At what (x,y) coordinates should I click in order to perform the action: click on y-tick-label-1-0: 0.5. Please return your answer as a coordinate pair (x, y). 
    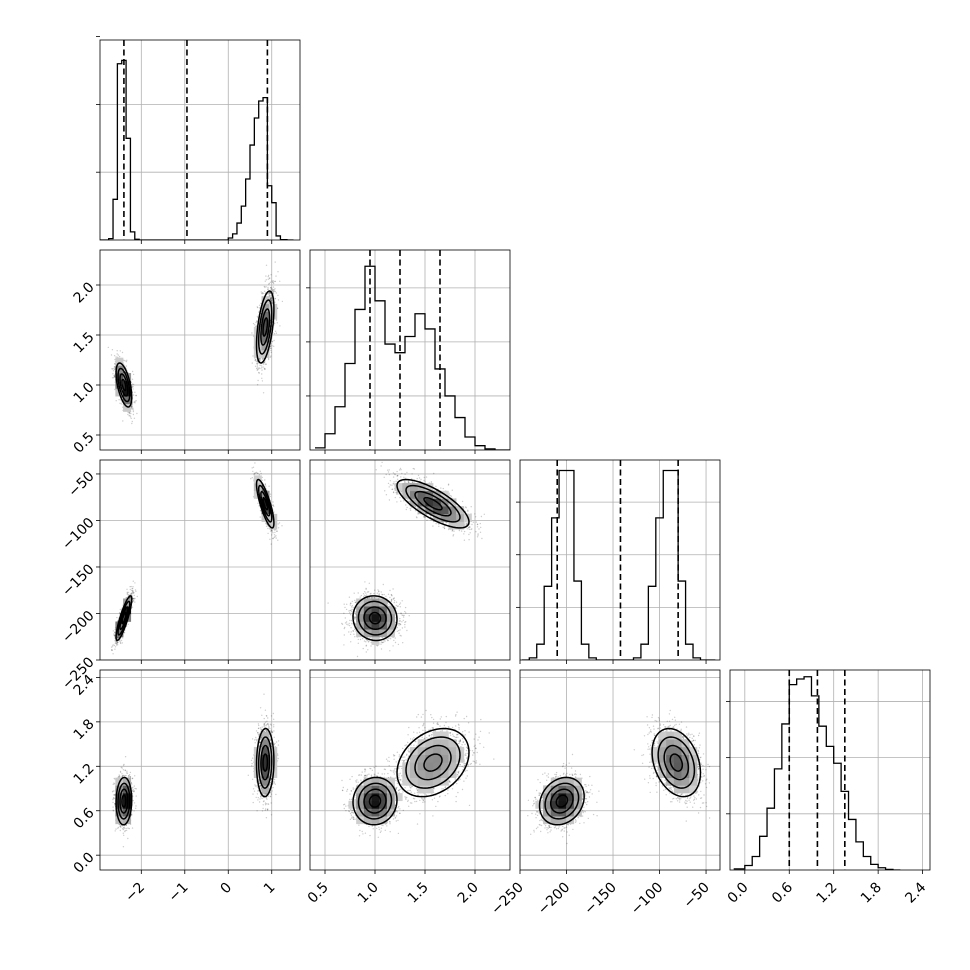
    Looking at the image, I should click on (84, 442).